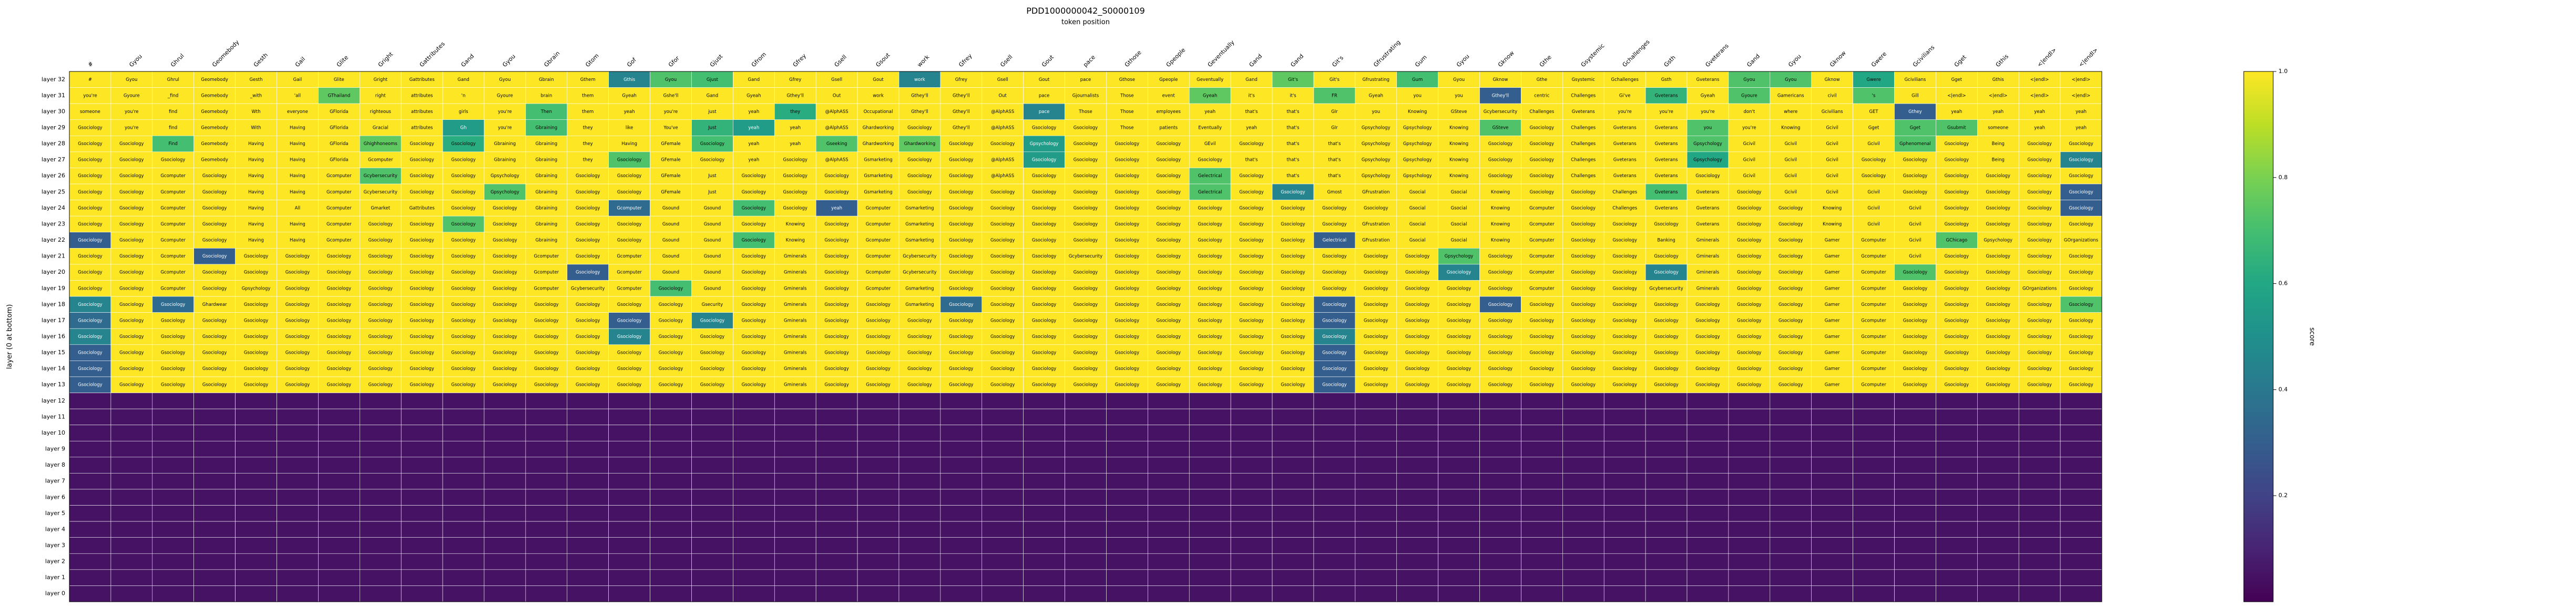 Image resolution: width=2576 pixels, height=607 pixels. I want to click on x-tick-label: Gyou, so click(1463, 61).